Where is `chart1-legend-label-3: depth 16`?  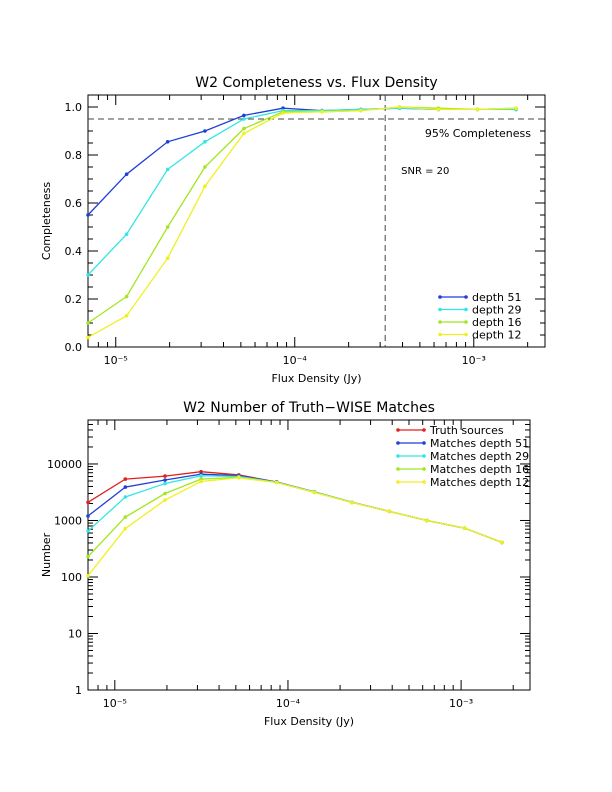 chart1-legend-label-3: depth 16 is located at coordinates (497, 322).